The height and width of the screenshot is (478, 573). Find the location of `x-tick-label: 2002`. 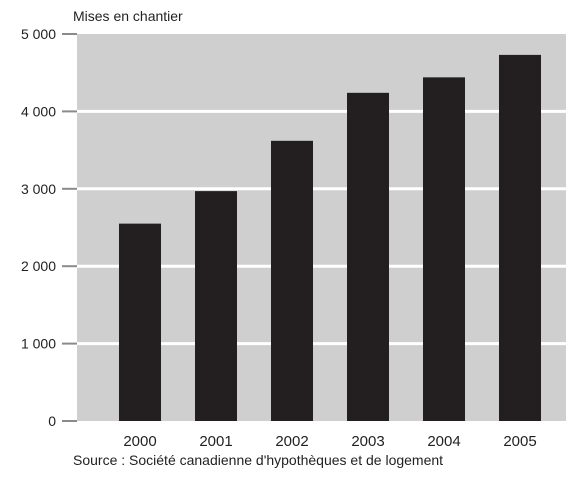

x-tick-label: 2002 is located at coordinates (291, 441).